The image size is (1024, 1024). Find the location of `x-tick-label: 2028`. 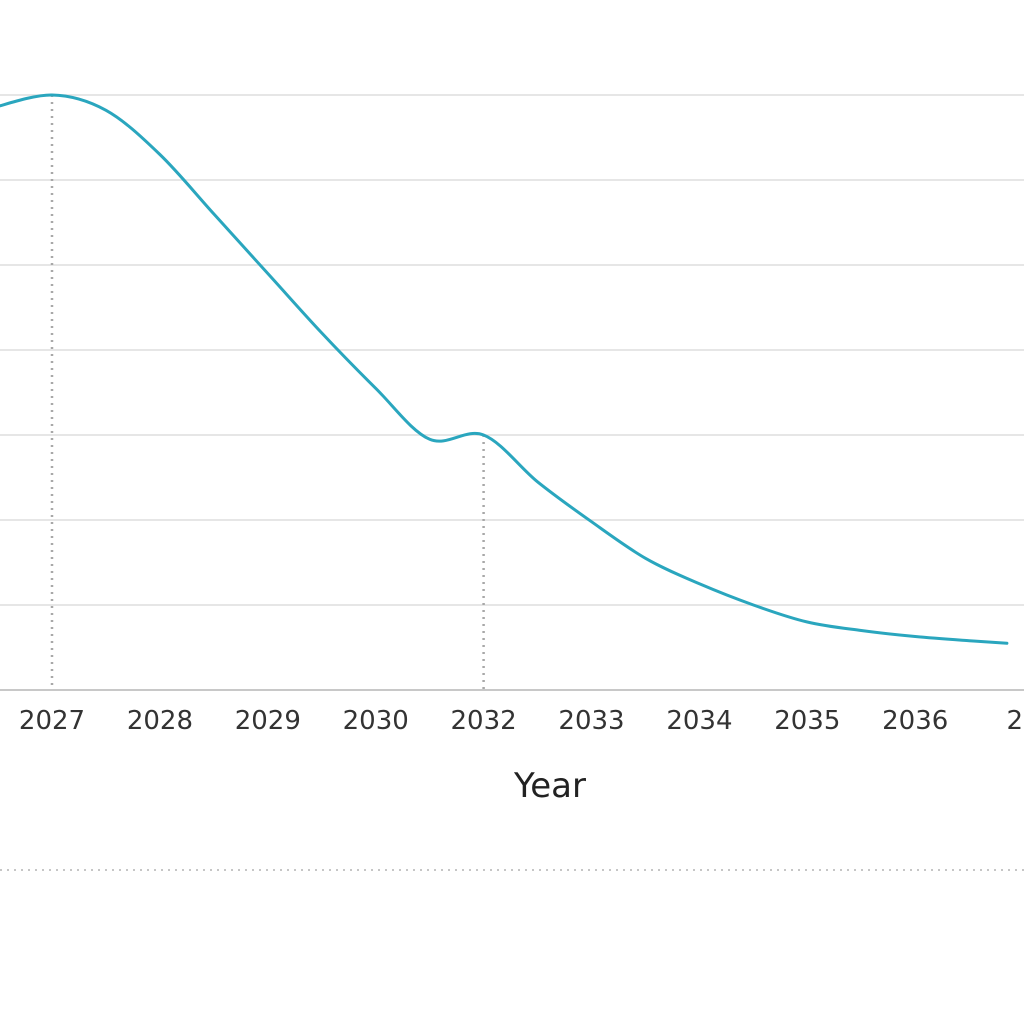

x-tick-label: 2028 is located at coordinates (160, 721).